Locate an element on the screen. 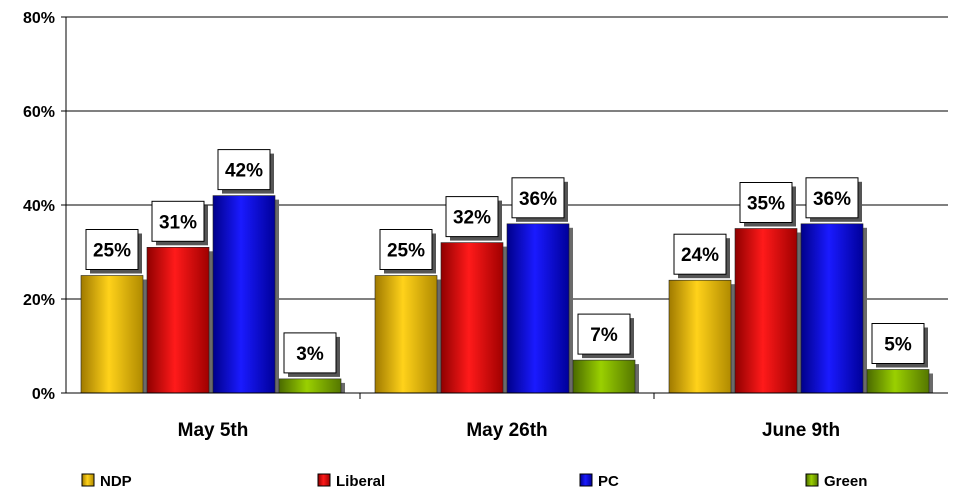 This screenshot has width=953, height=490. legend-label: Green is located at coordinates (845, 481).